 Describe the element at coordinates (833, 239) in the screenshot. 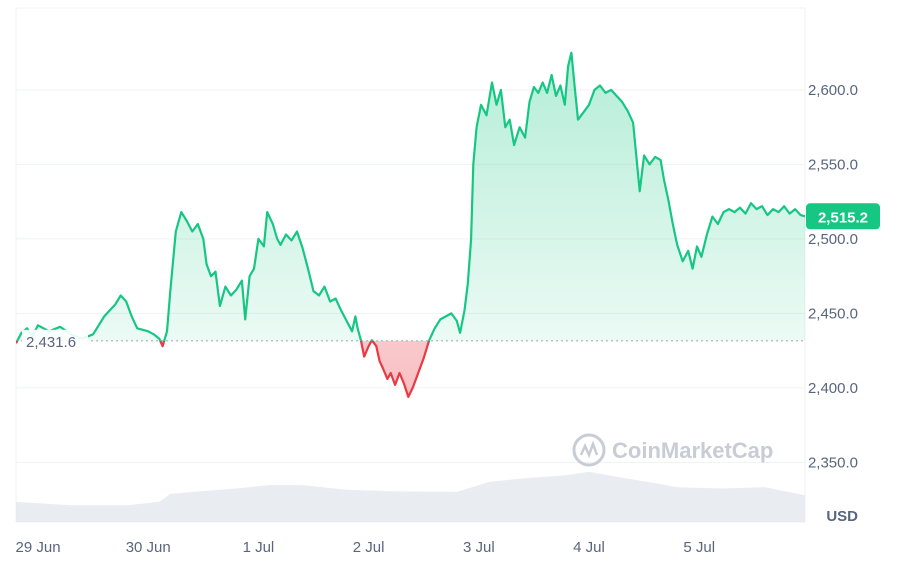

I see `y-tick-label: 2,500.0` at that location.